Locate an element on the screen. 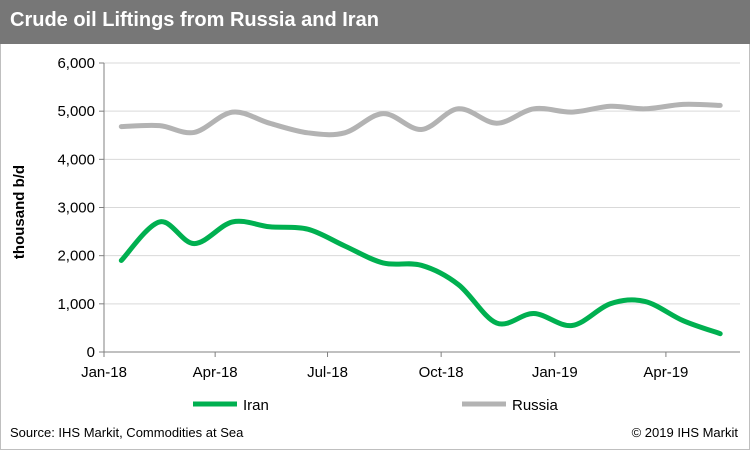 Image resolution: width=750 pixels, height=450 pixels. x-tick-label: Jan-18 is located at coordinates (104, 372).